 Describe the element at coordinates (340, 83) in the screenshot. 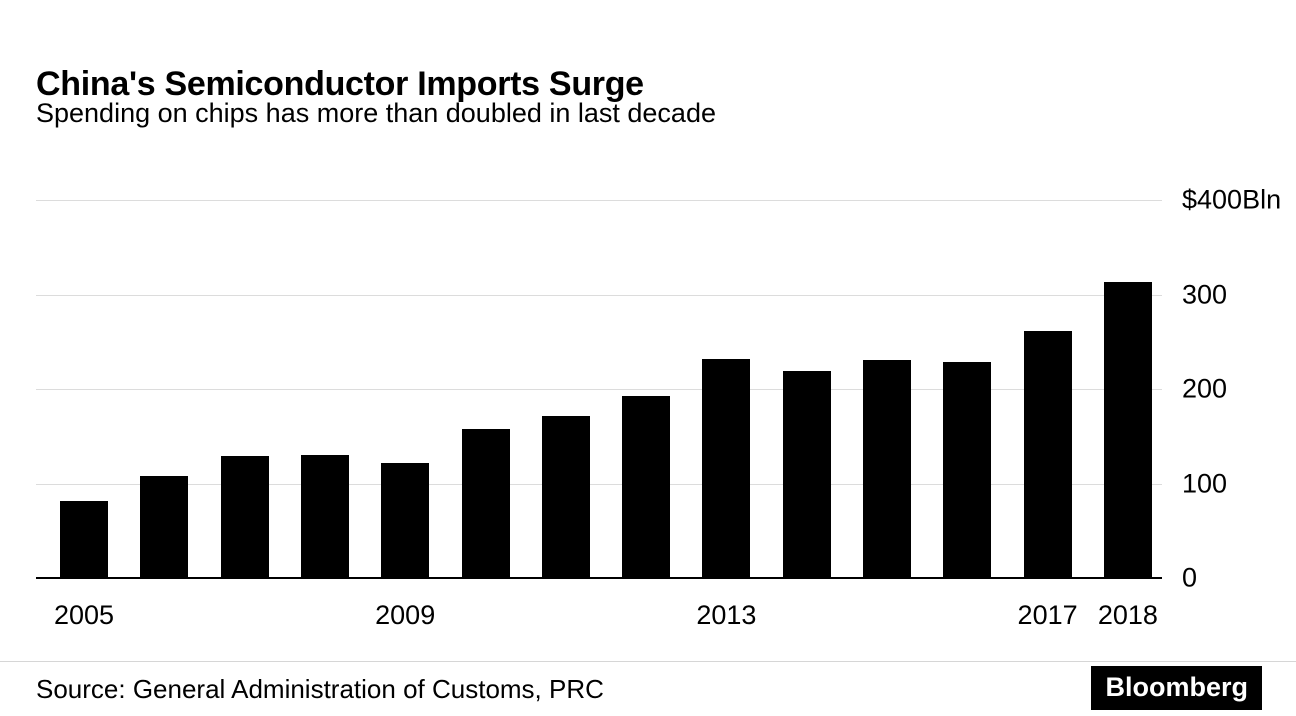

I see `chart-title: China's Semiconductor Imports Surge` at that location.